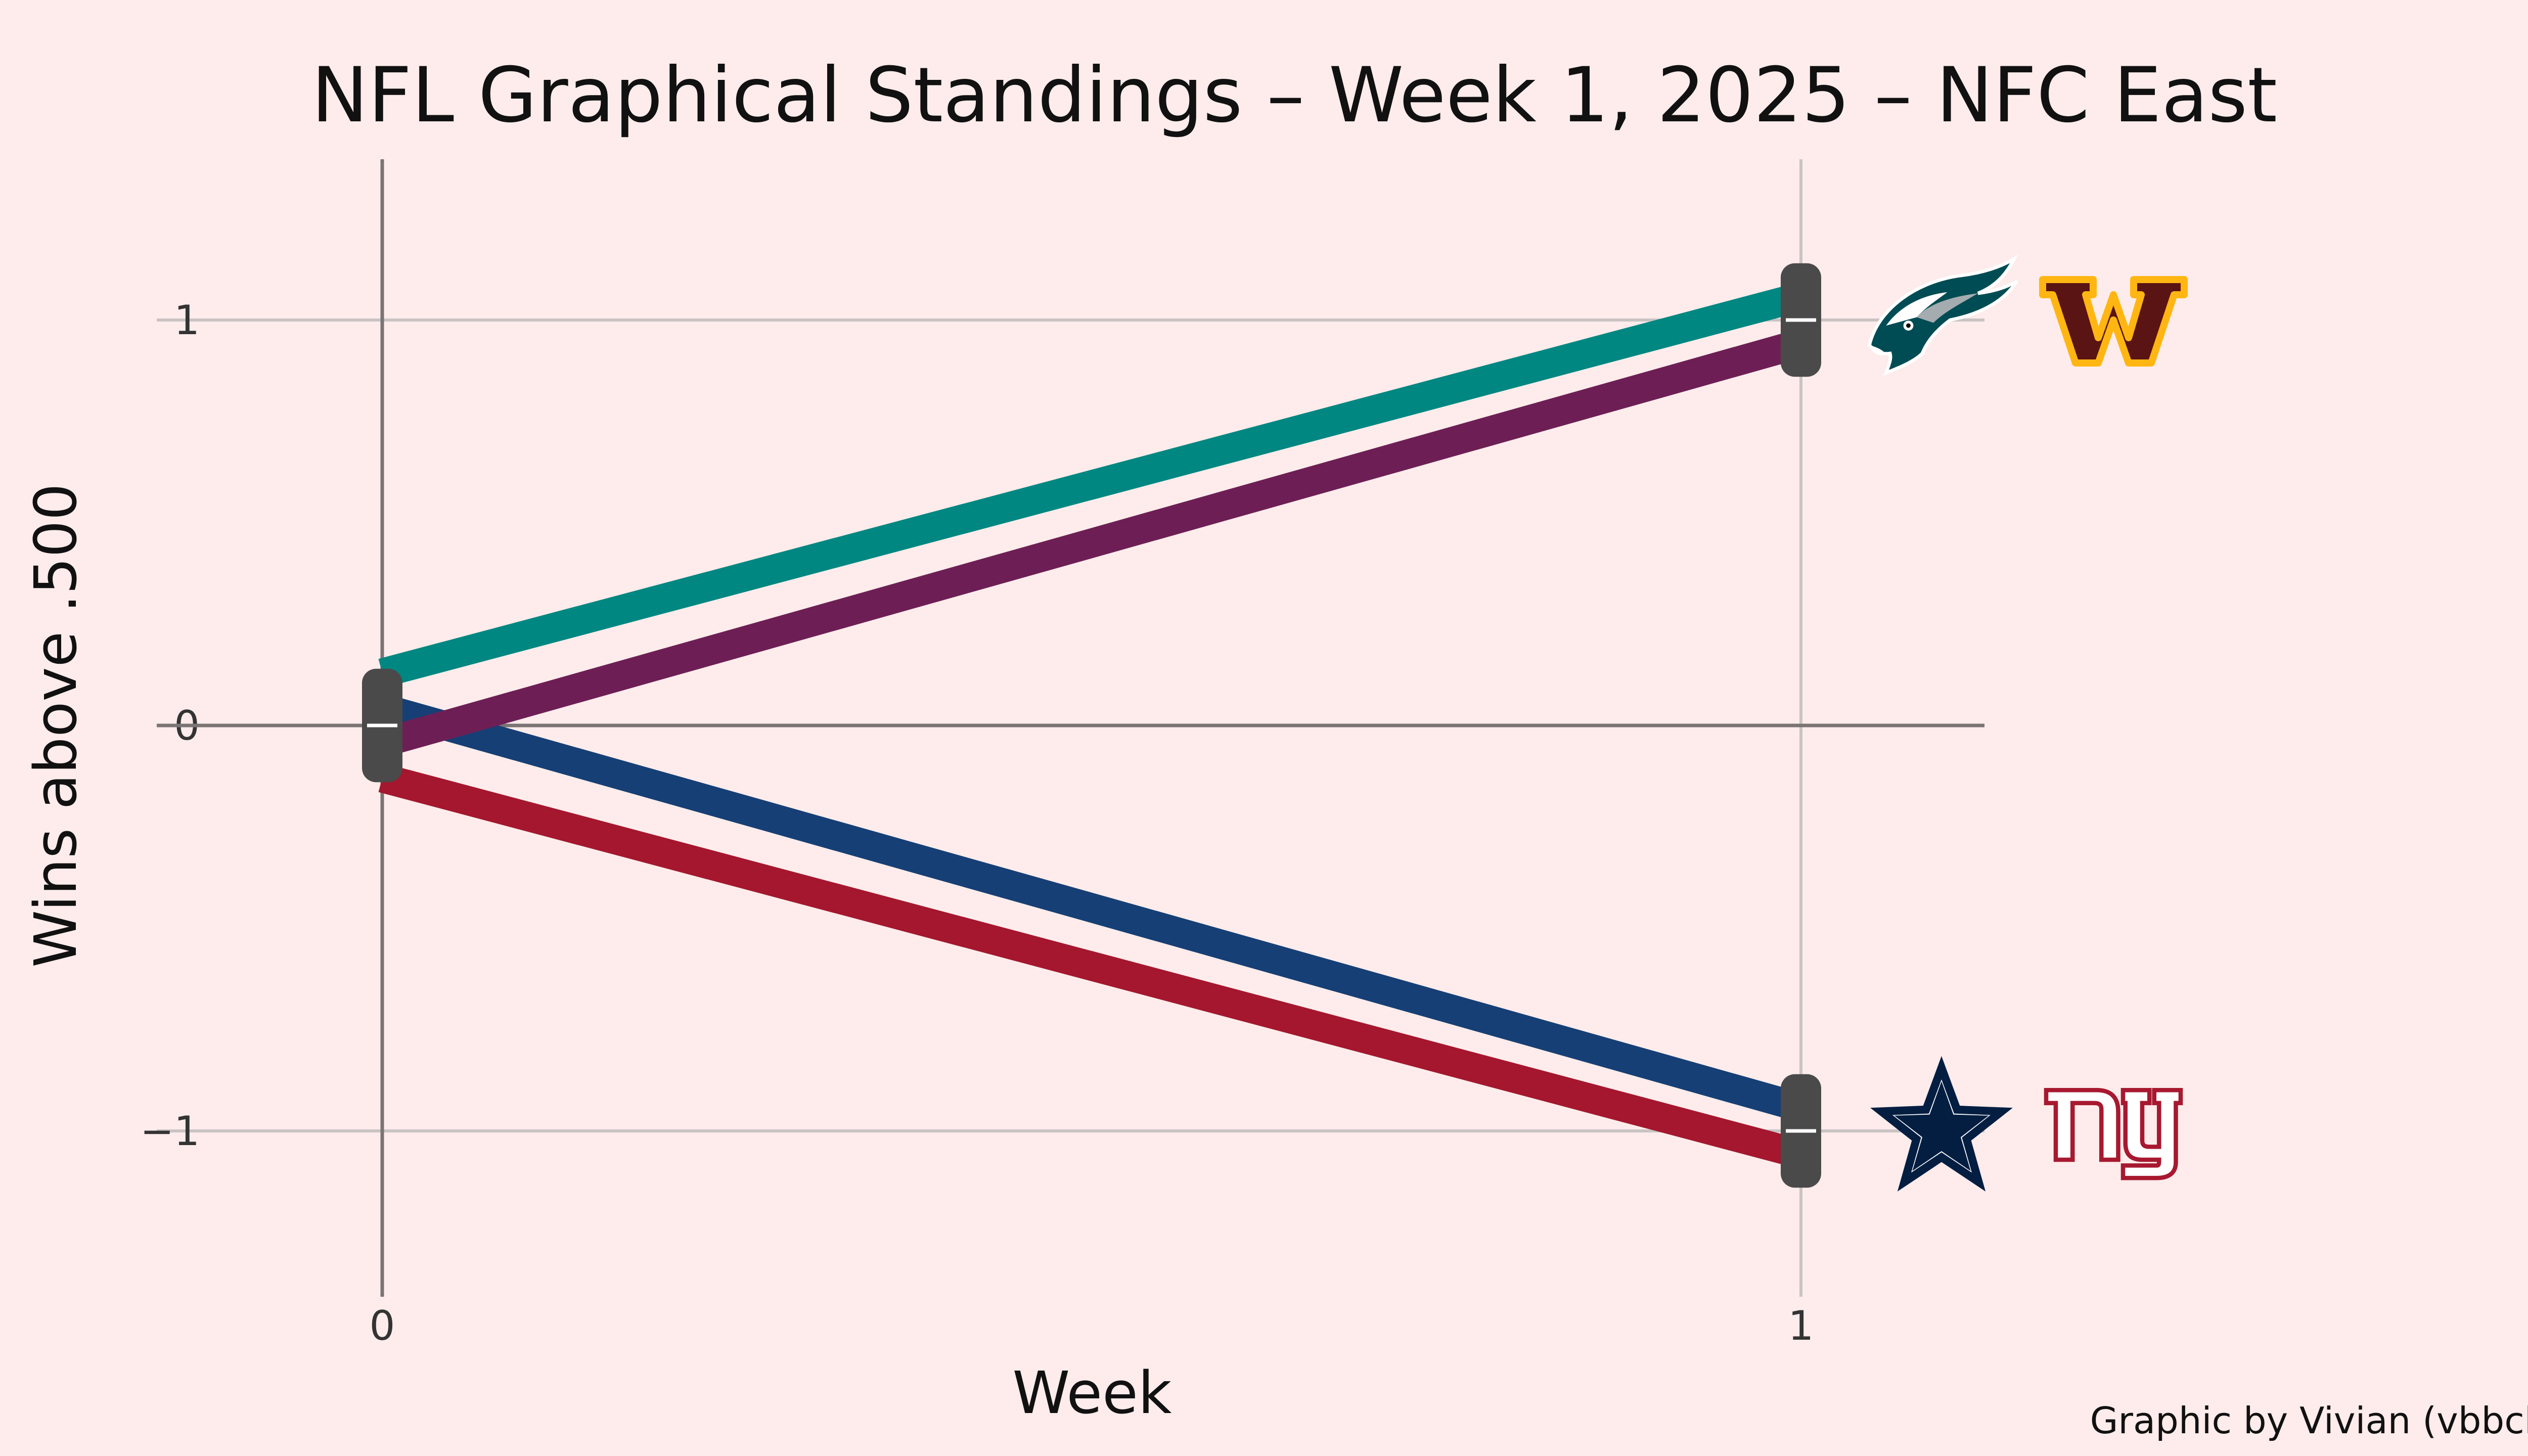  What do you see at coordinates (2309, 1420) in the screenshot?
I see `chart-credit: Graphic by Vivian (vbbcla)` at bounding box center [2309, 1420].